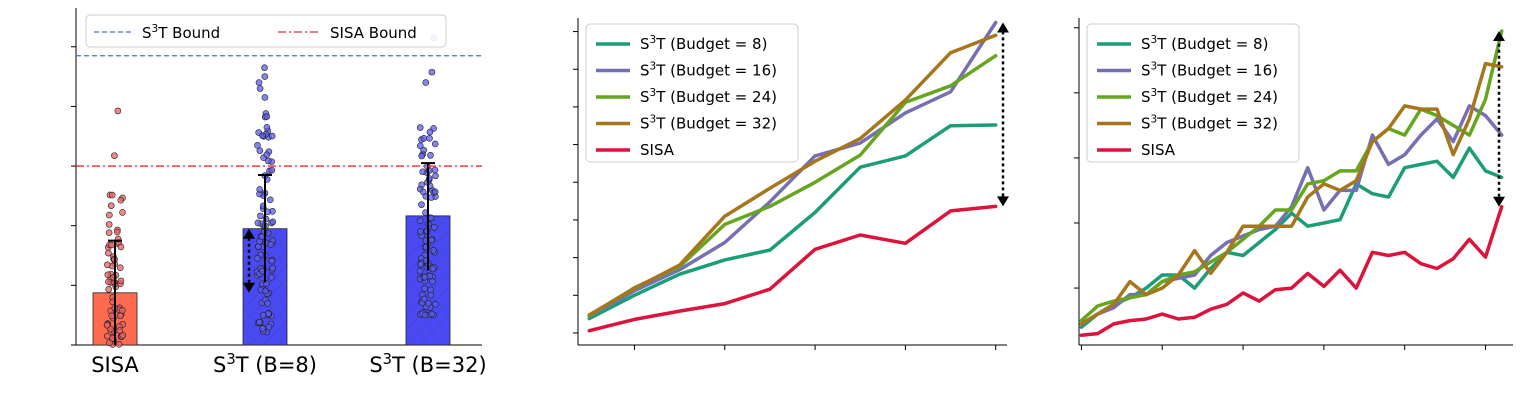  I want to click on x-tick-label: SISA, so click(115, 365).